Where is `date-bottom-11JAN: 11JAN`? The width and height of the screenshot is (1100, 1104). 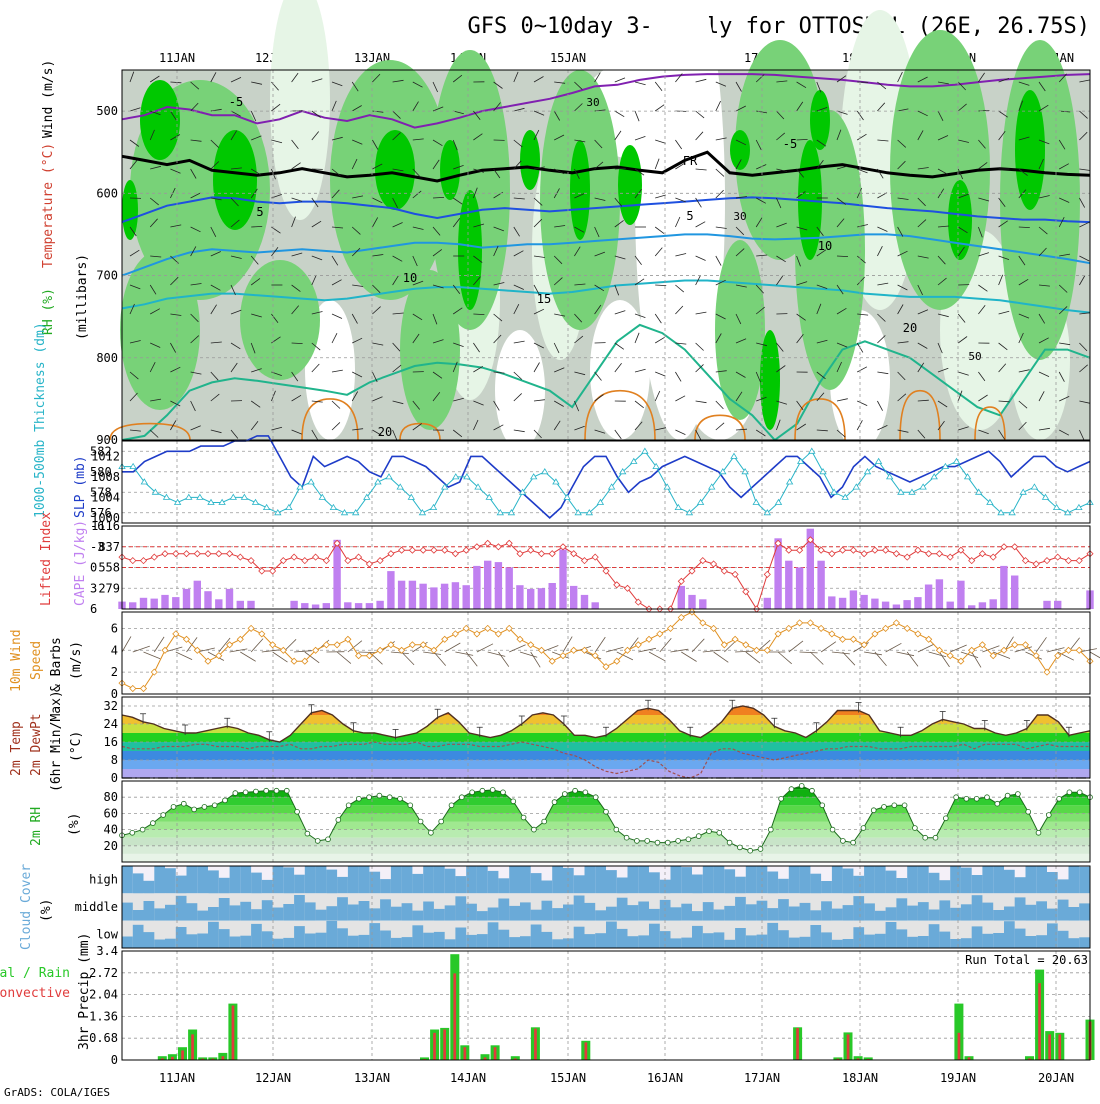
date-bottom-11JAN: 11JAN is located at coordinates (177, 1078).